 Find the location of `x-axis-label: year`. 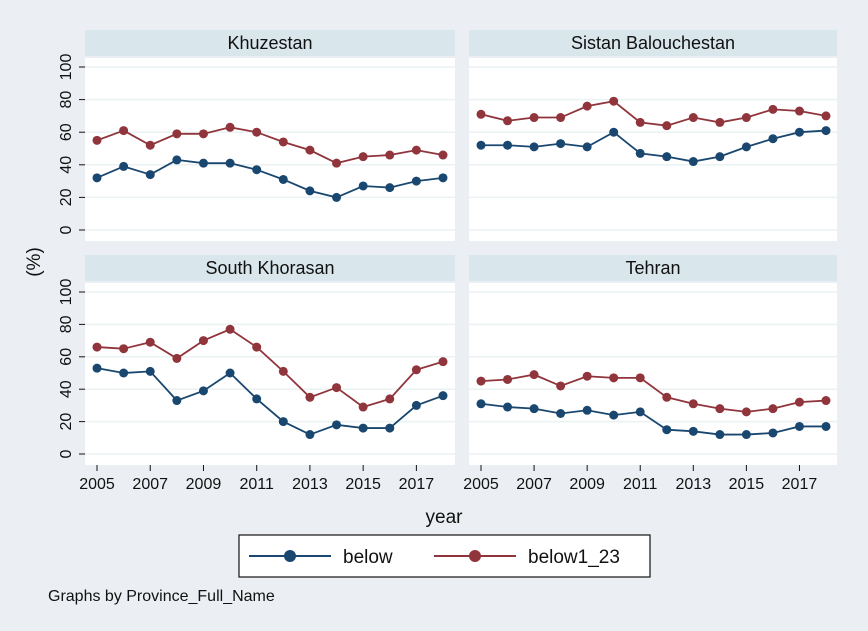

x-axis-label: year is located at coordinates (445, 517).